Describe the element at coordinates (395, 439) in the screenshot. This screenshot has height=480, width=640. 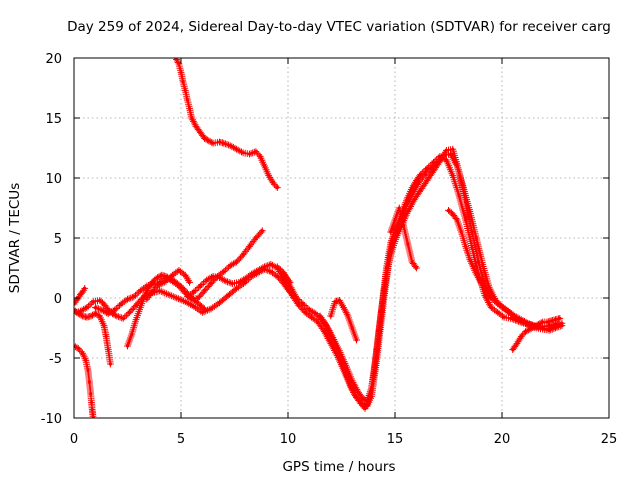
I see `x-tick-label: 15` at that location.